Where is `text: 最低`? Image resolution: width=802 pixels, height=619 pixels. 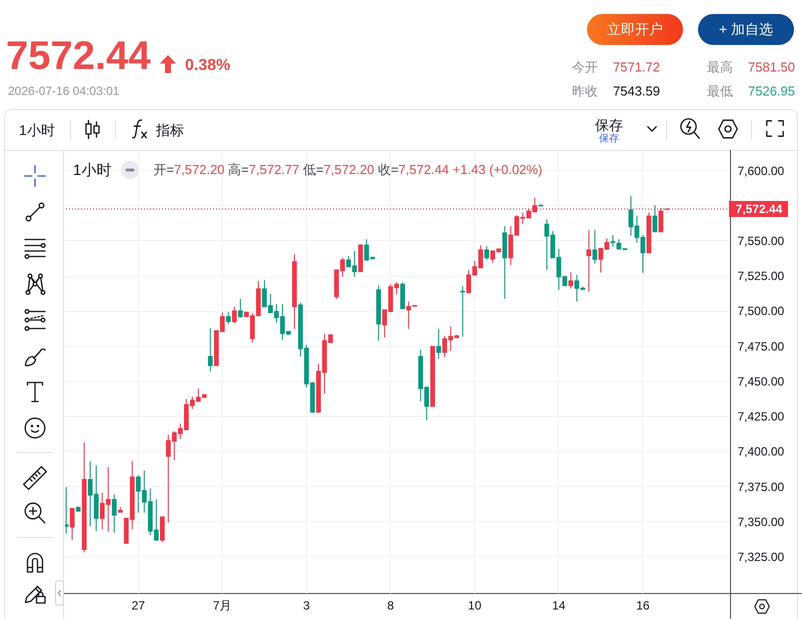
text: 最低 is located at coordinates (720, 92).